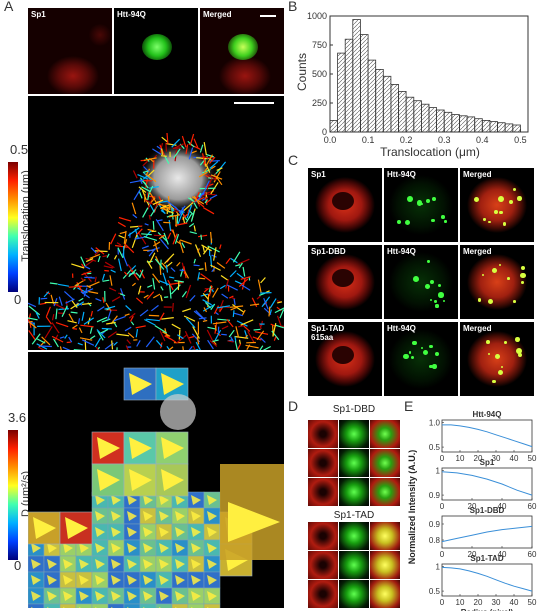 This screenshot has width=538, height=611. What do you see at coordinates (385, 565) in the screenshot?
I see `panel-d-tile` at bounding box center [385, 565].